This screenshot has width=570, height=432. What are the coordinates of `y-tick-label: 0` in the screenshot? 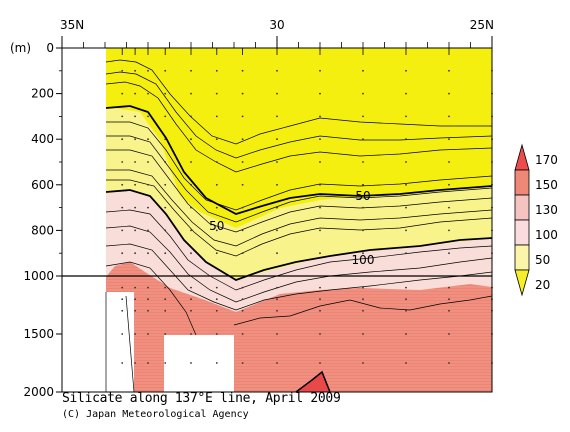 It's located at (50, 48).